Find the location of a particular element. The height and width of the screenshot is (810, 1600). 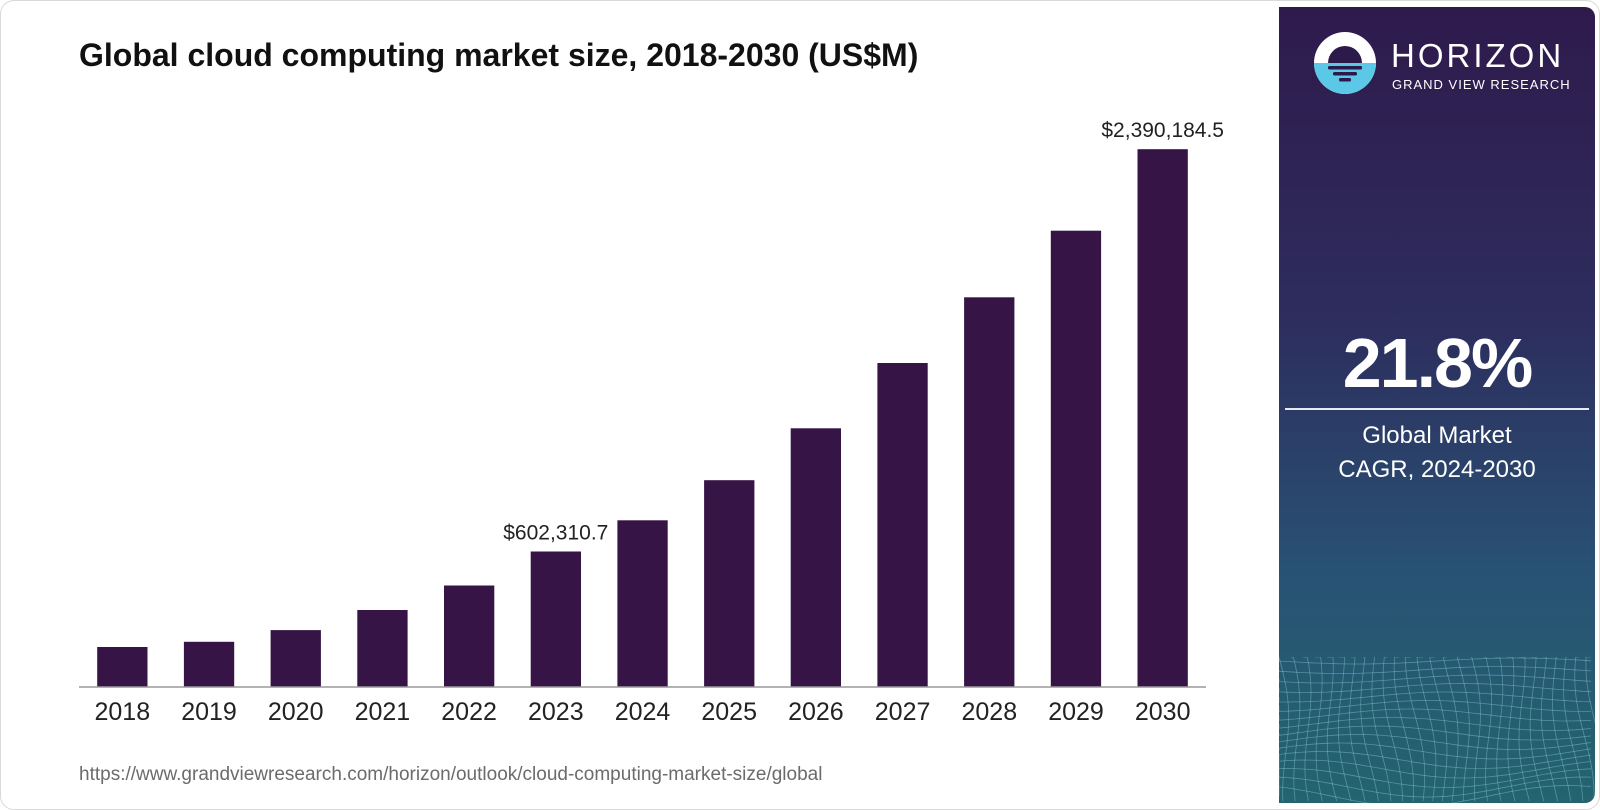

cagr-label: Global Market CAGR, 2024-2030 is located at coordinates (1437, 453).